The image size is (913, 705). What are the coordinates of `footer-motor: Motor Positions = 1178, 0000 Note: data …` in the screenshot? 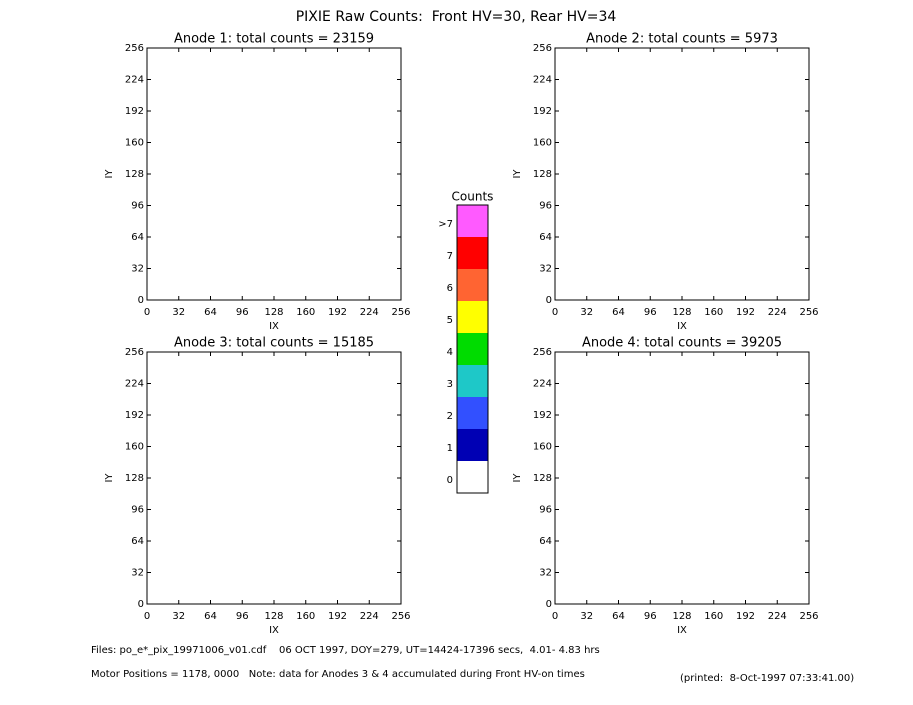 It's located at (338, 674).